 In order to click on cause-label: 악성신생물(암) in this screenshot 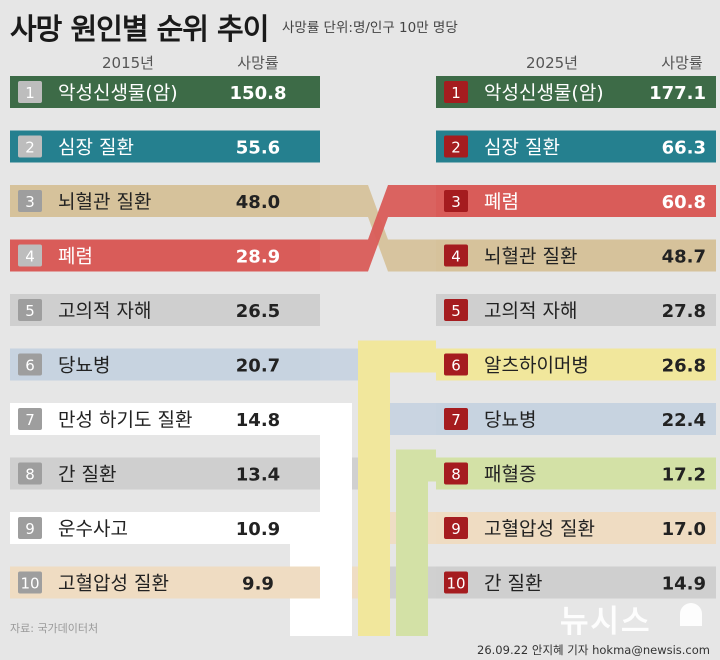, I will do `click(118, 93)`.